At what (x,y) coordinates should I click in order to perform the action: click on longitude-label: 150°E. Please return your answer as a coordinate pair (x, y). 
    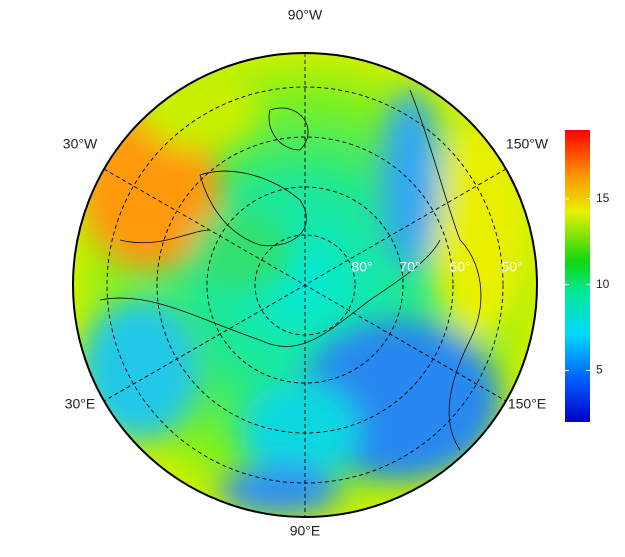
    Looking at the image, I should click on (527, 404).